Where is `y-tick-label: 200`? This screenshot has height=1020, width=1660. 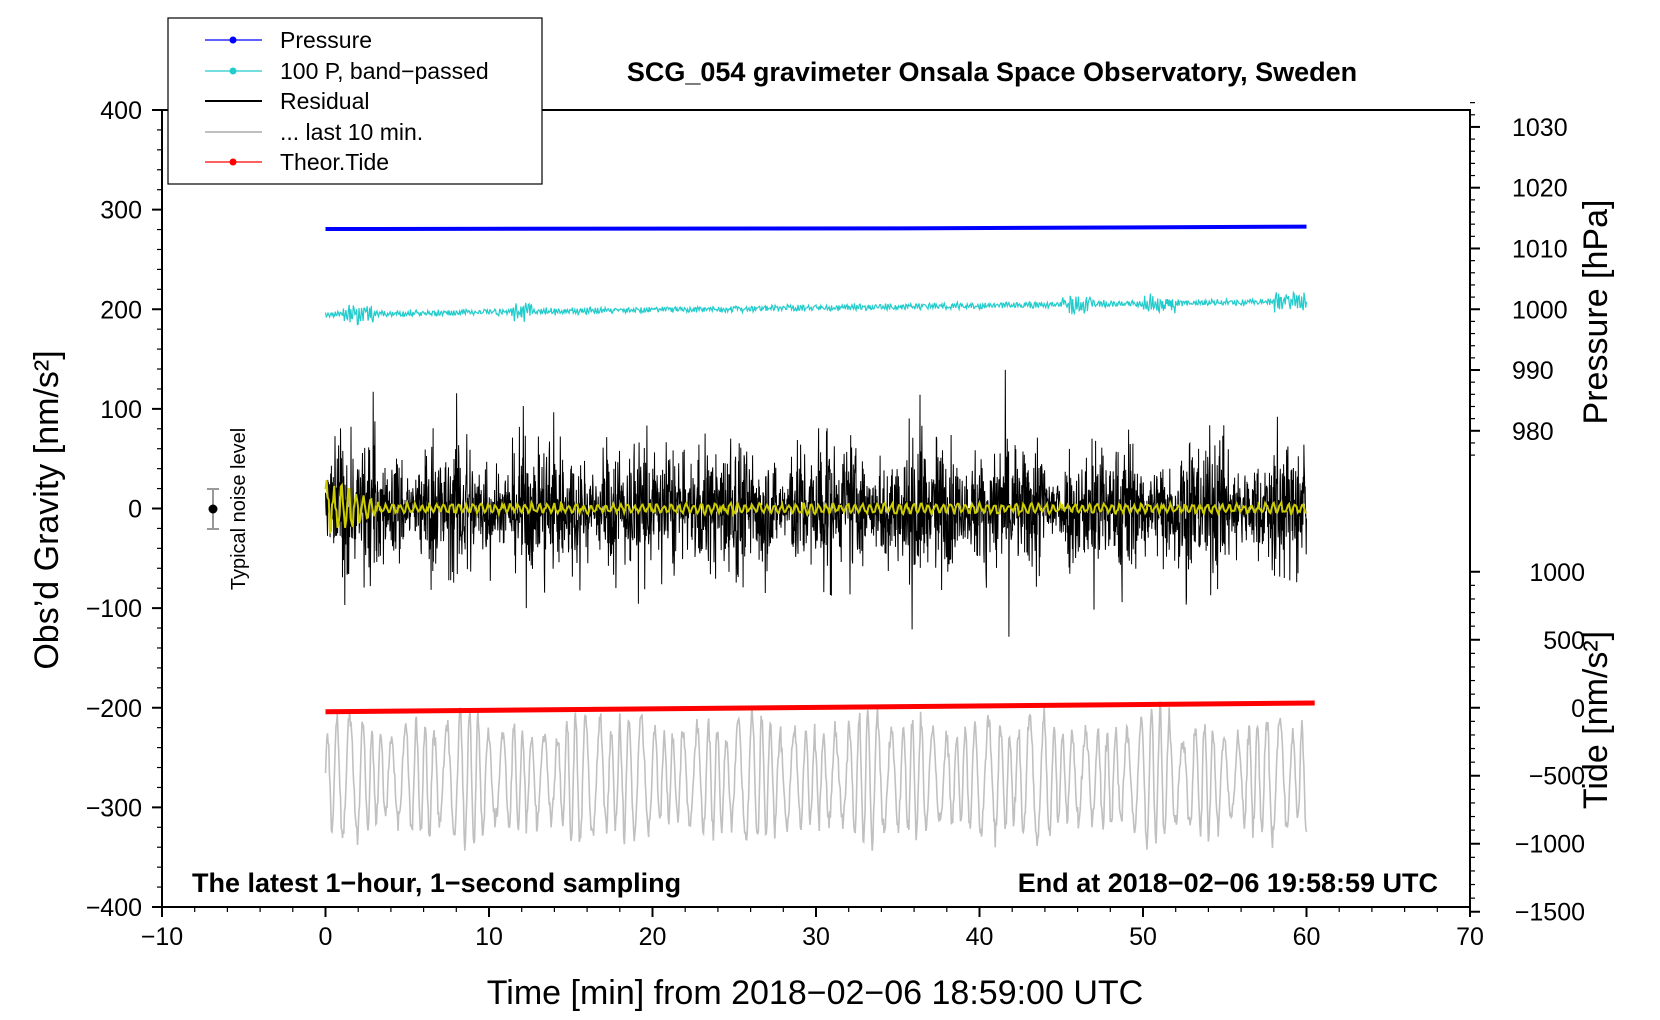 y-tick-label: 200 is located at coordinates (121, 310).